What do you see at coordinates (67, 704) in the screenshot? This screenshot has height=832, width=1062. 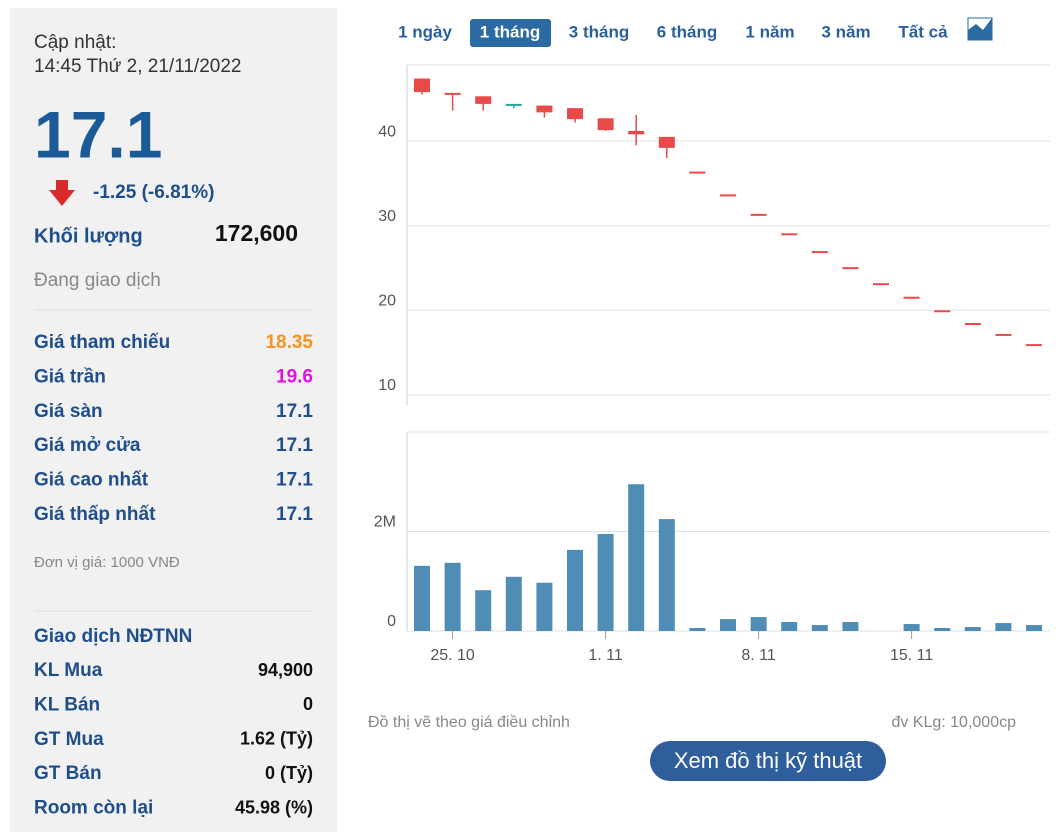 I see `foreign-label: KL Bán` at bounding box center [67, 704].